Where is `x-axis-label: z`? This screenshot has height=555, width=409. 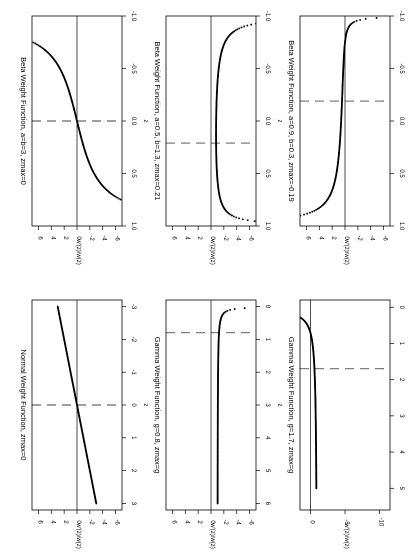 x-axis-label: z is located at coordinates (145, 121).